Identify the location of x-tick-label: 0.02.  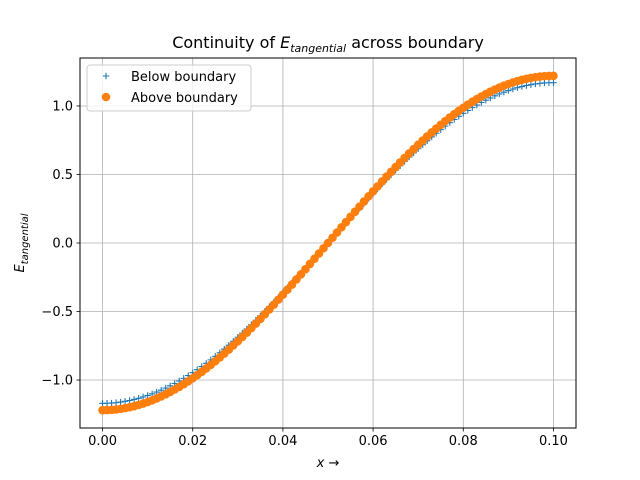
(192, 441).